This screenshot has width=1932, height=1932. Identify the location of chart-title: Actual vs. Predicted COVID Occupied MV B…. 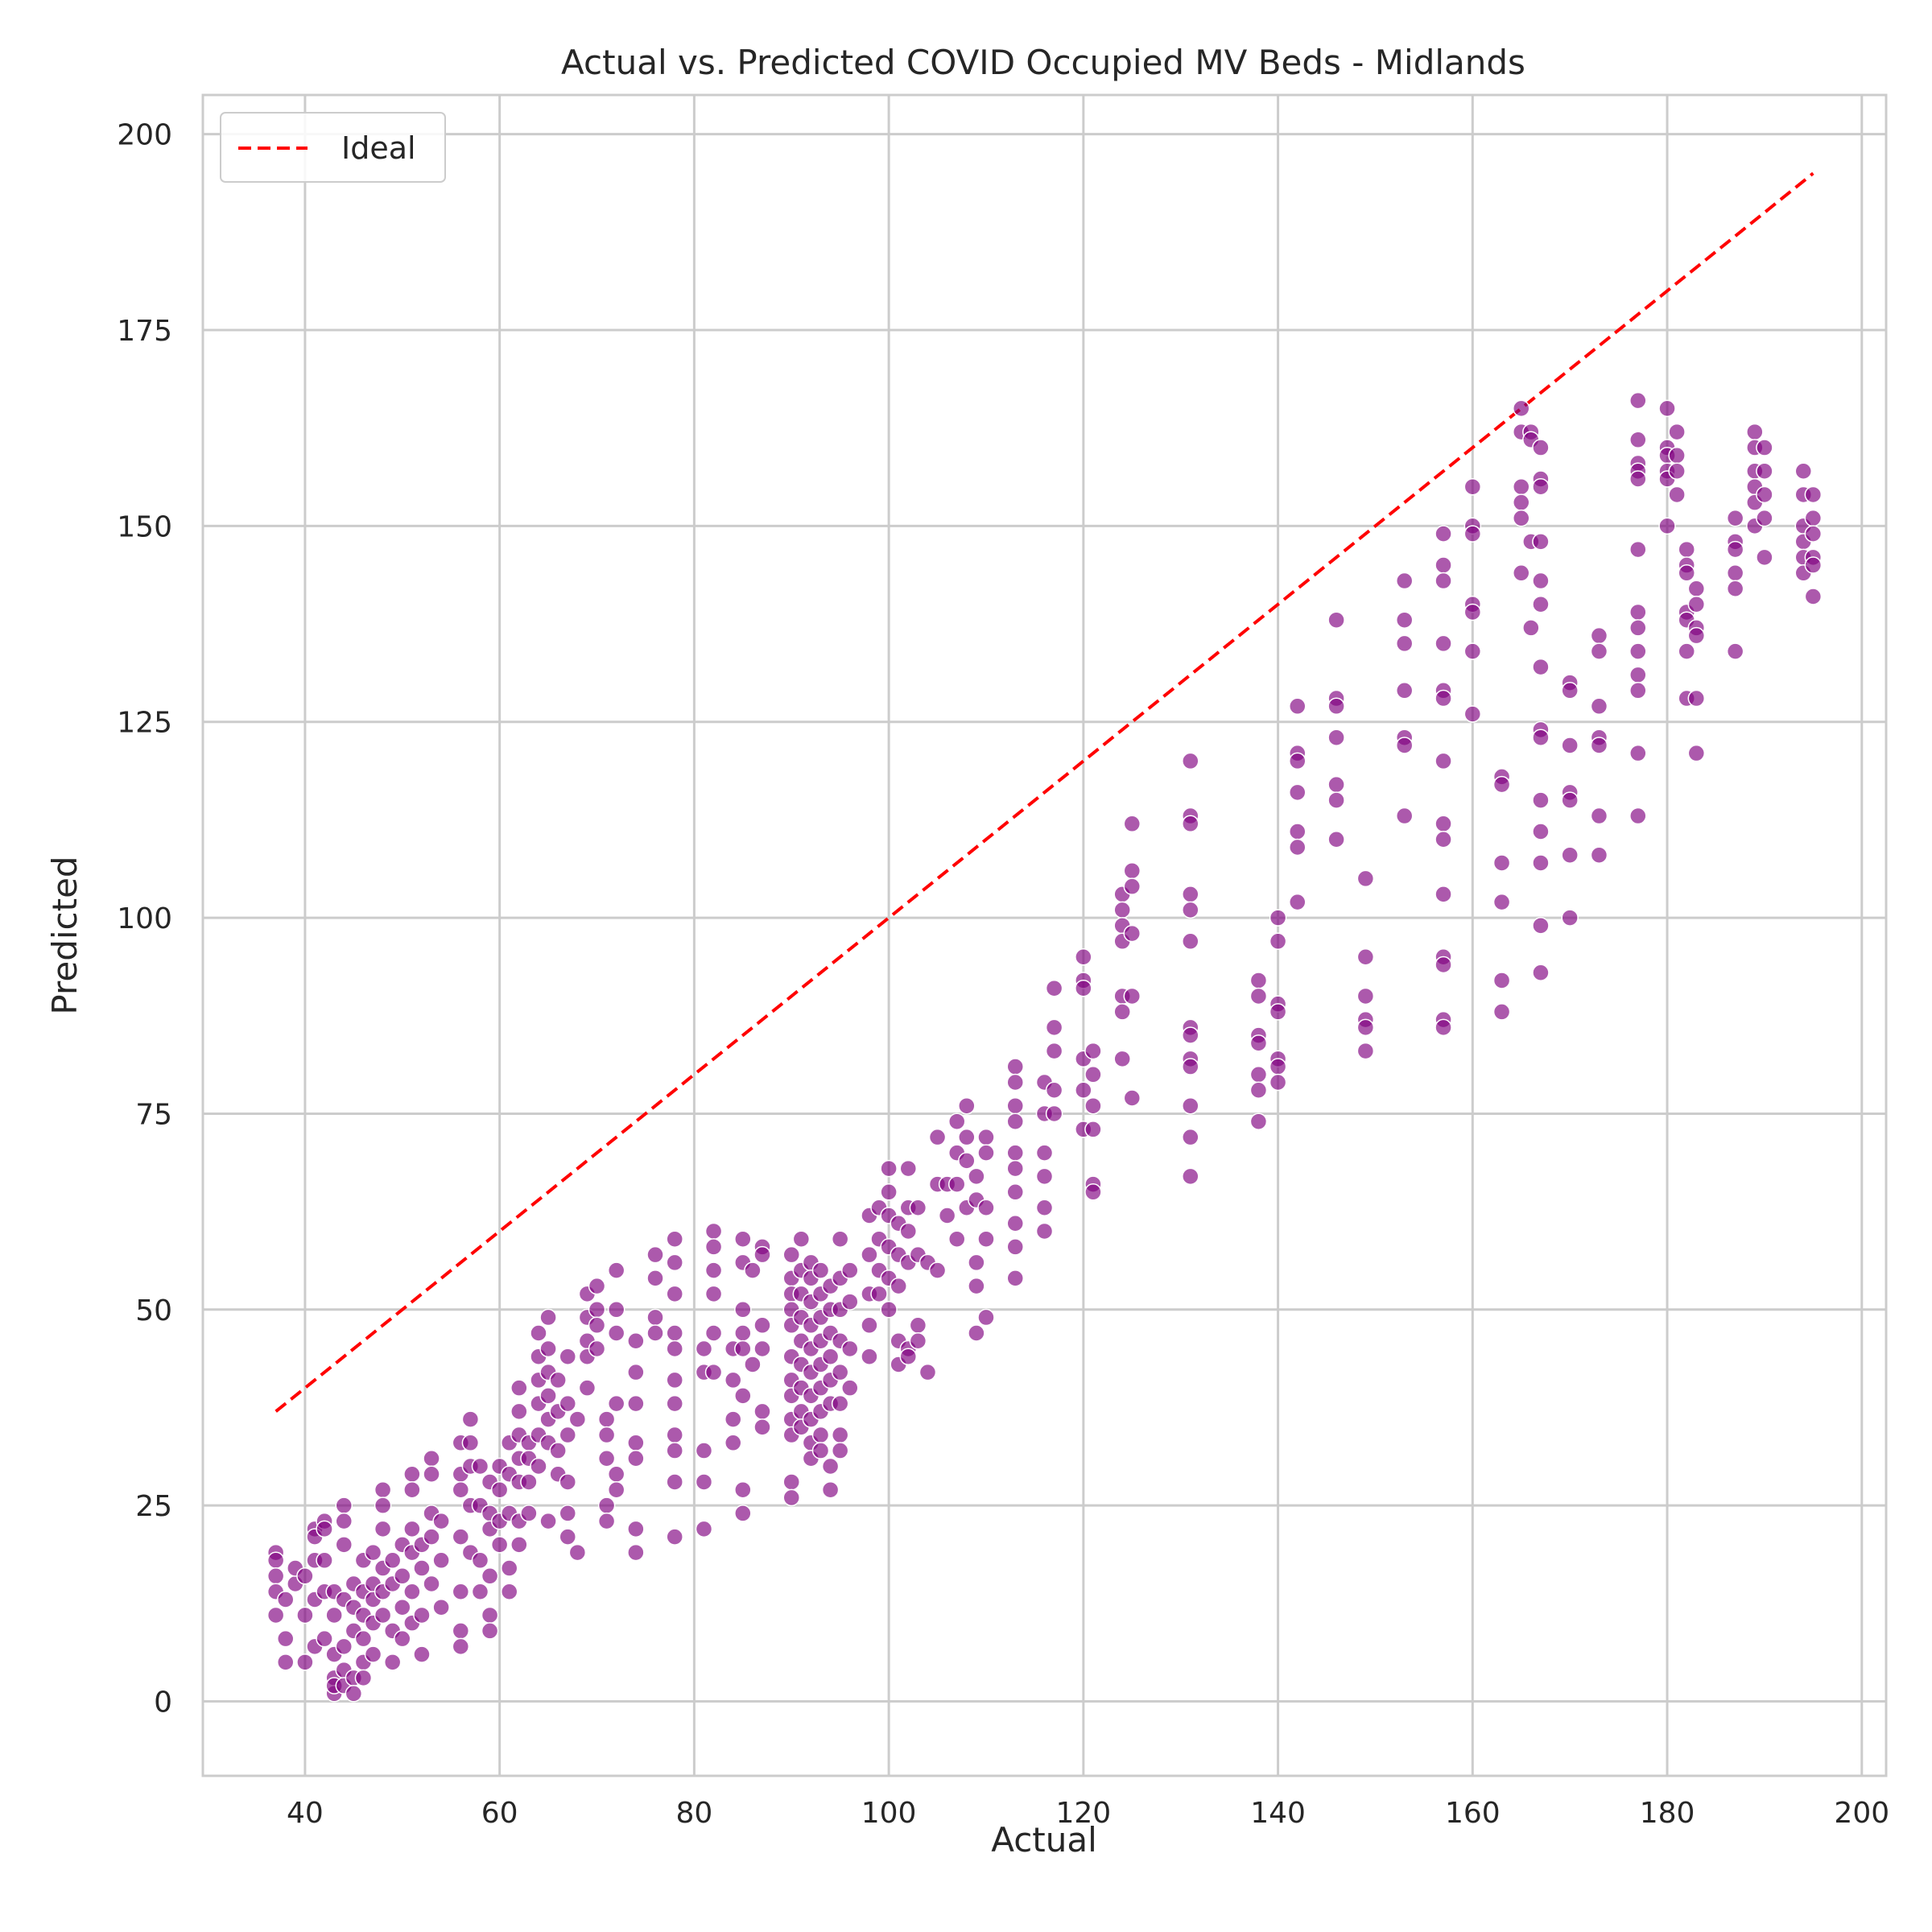
(1043, 62).